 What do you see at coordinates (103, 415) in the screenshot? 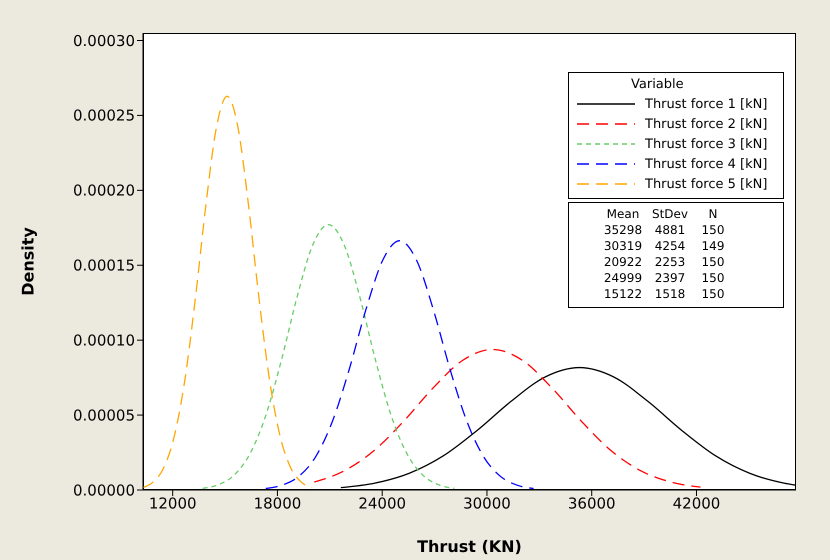
I see `y-tick-label: 0.00005` at bounding box center [103, 415].